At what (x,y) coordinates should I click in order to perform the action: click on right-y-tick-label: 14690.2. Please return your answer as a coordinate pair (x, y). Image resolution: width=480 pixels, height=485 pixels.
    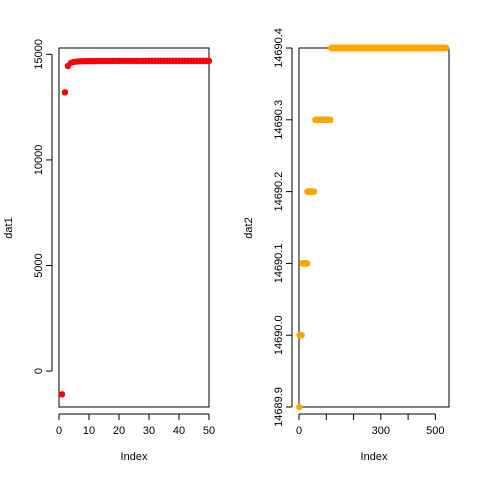
    Looking at the image, I should click on (279, 192).